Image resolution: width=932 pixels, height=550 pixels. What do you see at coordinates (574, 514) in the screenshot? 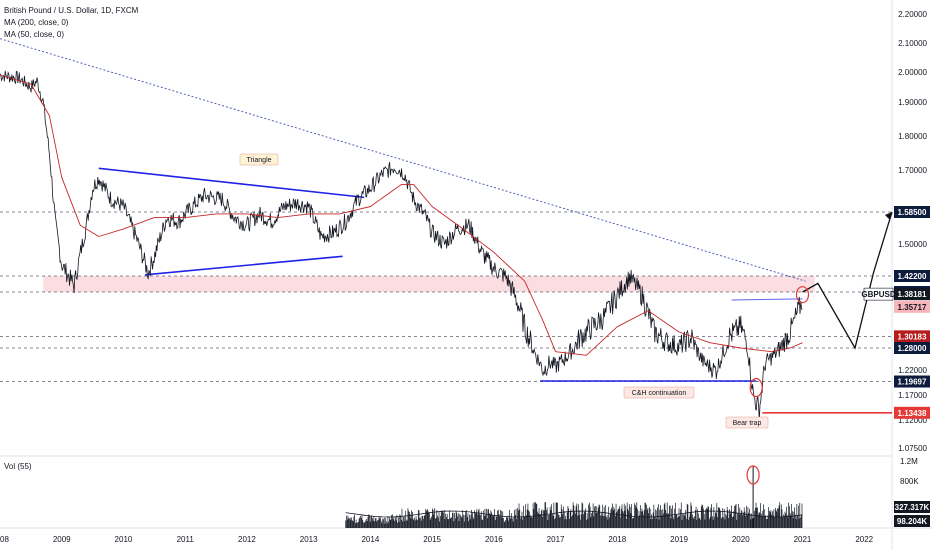
I see `volume-ma-line` at bounding box center [574, 514].